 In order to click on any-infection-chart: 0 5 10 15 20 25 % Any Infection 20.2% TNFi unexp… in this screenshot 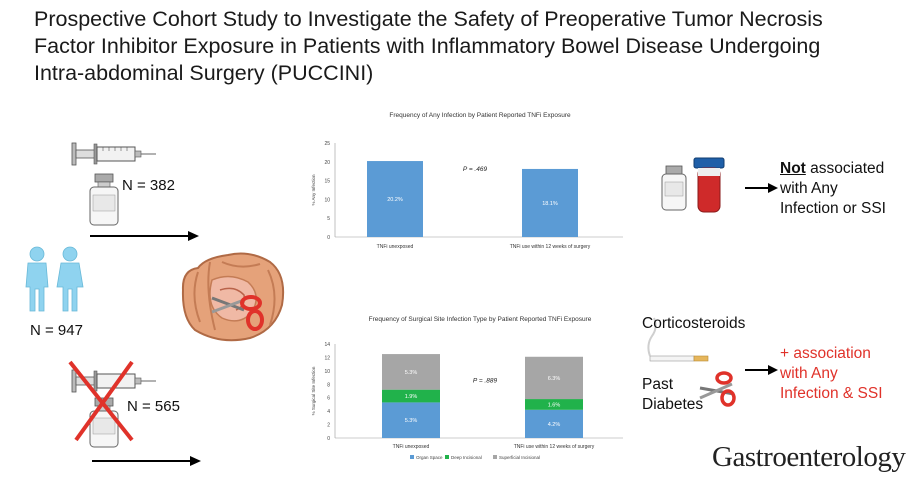, I will do `click(467, 195)`.